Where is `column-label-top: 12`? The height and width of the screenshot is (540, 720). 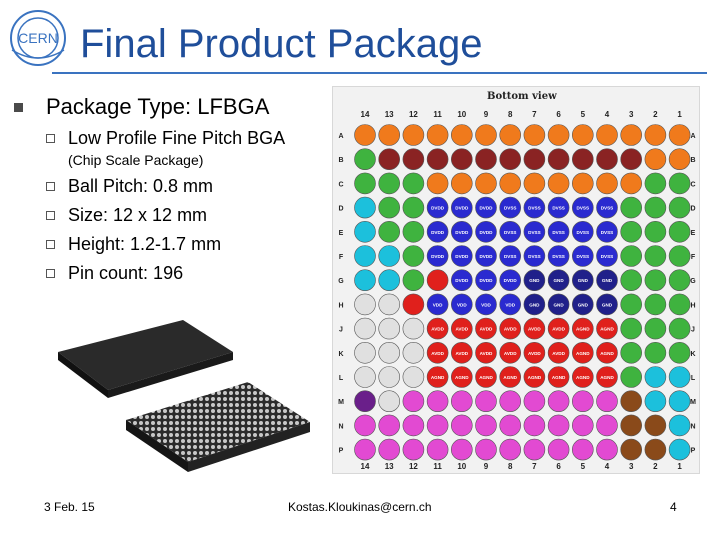 column-label-top: 12 is located at coordinates (413, 114).